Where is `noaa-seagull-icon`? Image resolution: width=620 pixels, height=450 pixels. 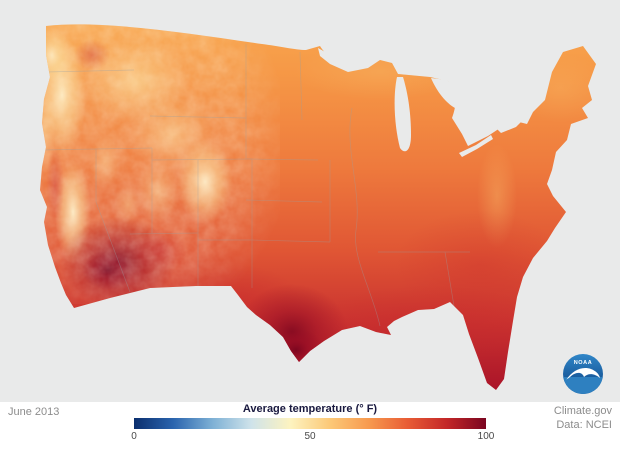
noaa-seagull-icon is located at coordinates (583, 374).